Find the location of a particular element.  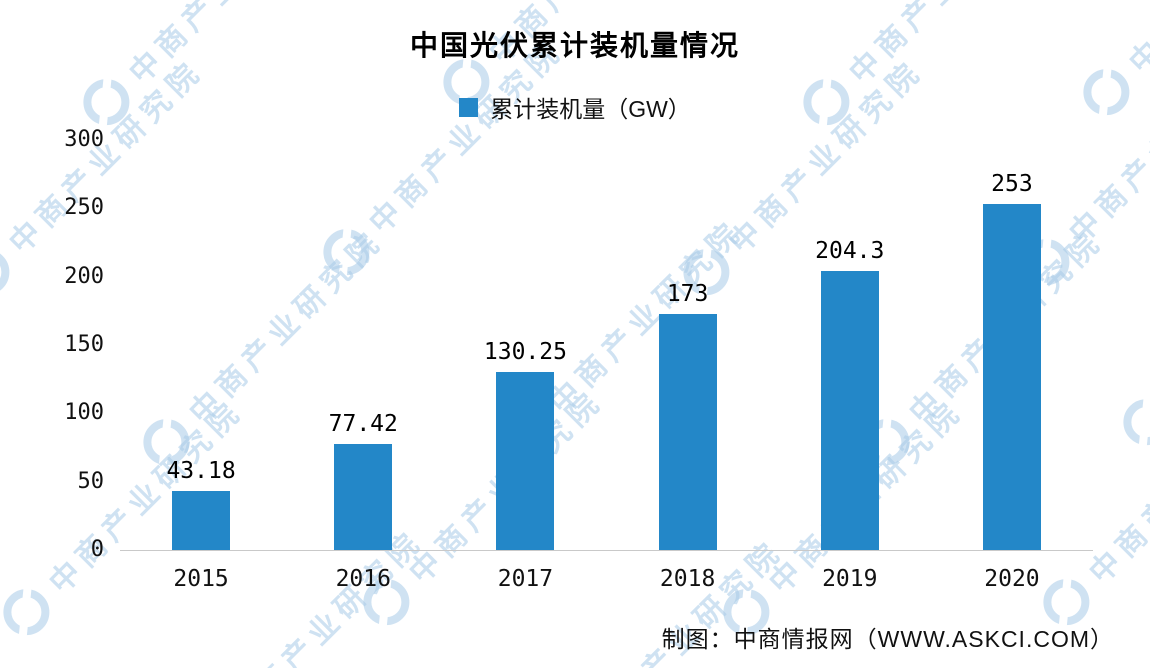

bar-group: 204.3 is located at coordinates (850, 345).